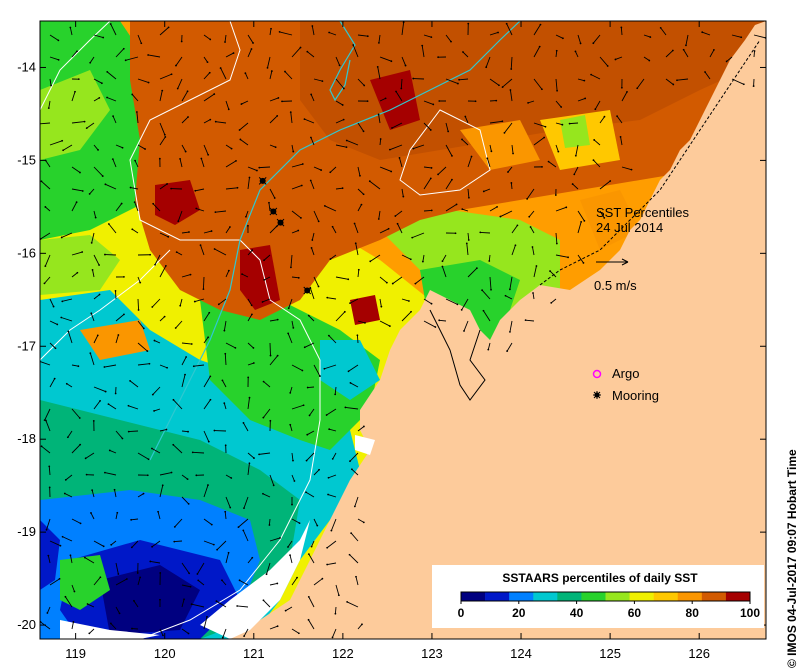 The image size is (809, 672). I want to click on credit-text: © IMOS 04-Jul-2017 09:07 Hobart Time, so click(792, 558).